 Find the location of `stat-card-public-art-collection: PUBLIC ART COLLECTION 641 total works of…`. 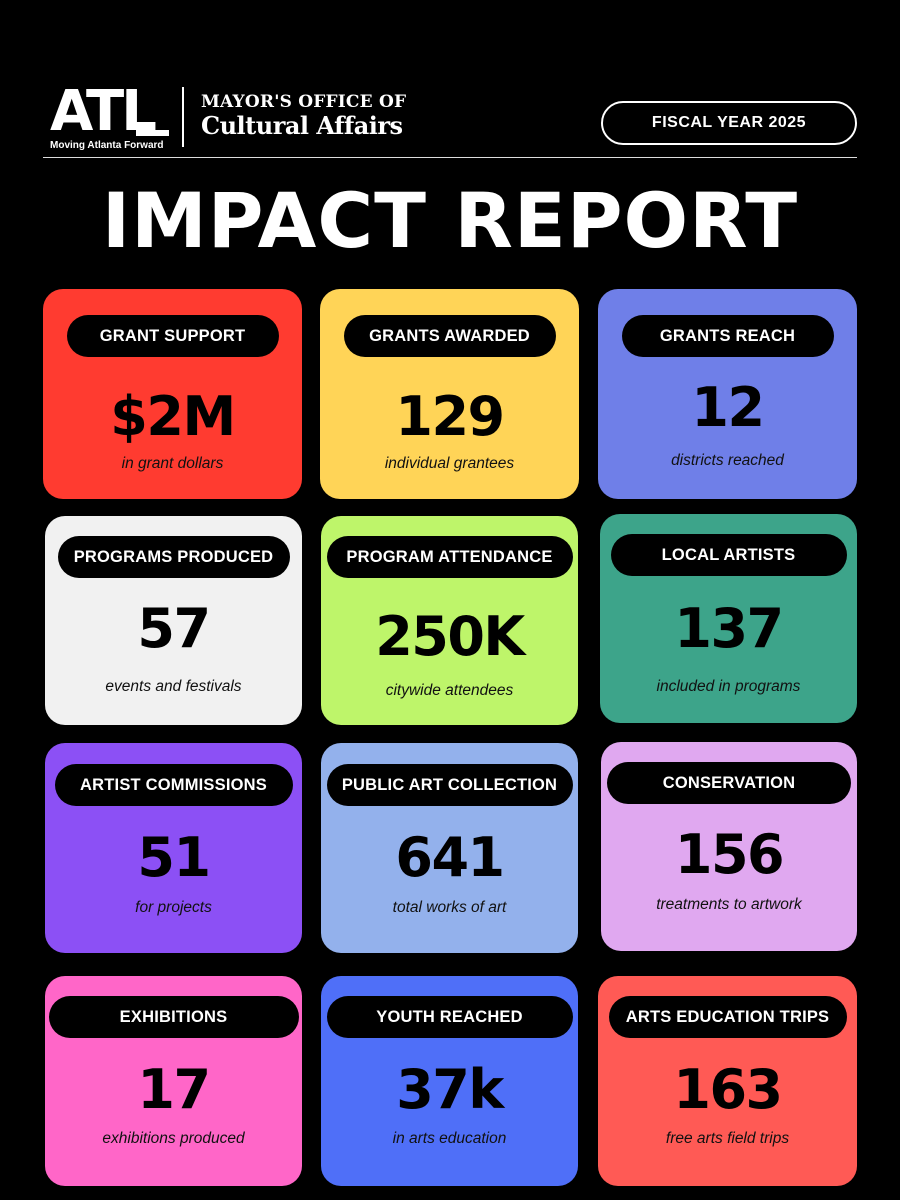

stat-card-public-art-collection: PUBLIC ART COLLECTION 641 total works of… is located at coordinates (449, 848).